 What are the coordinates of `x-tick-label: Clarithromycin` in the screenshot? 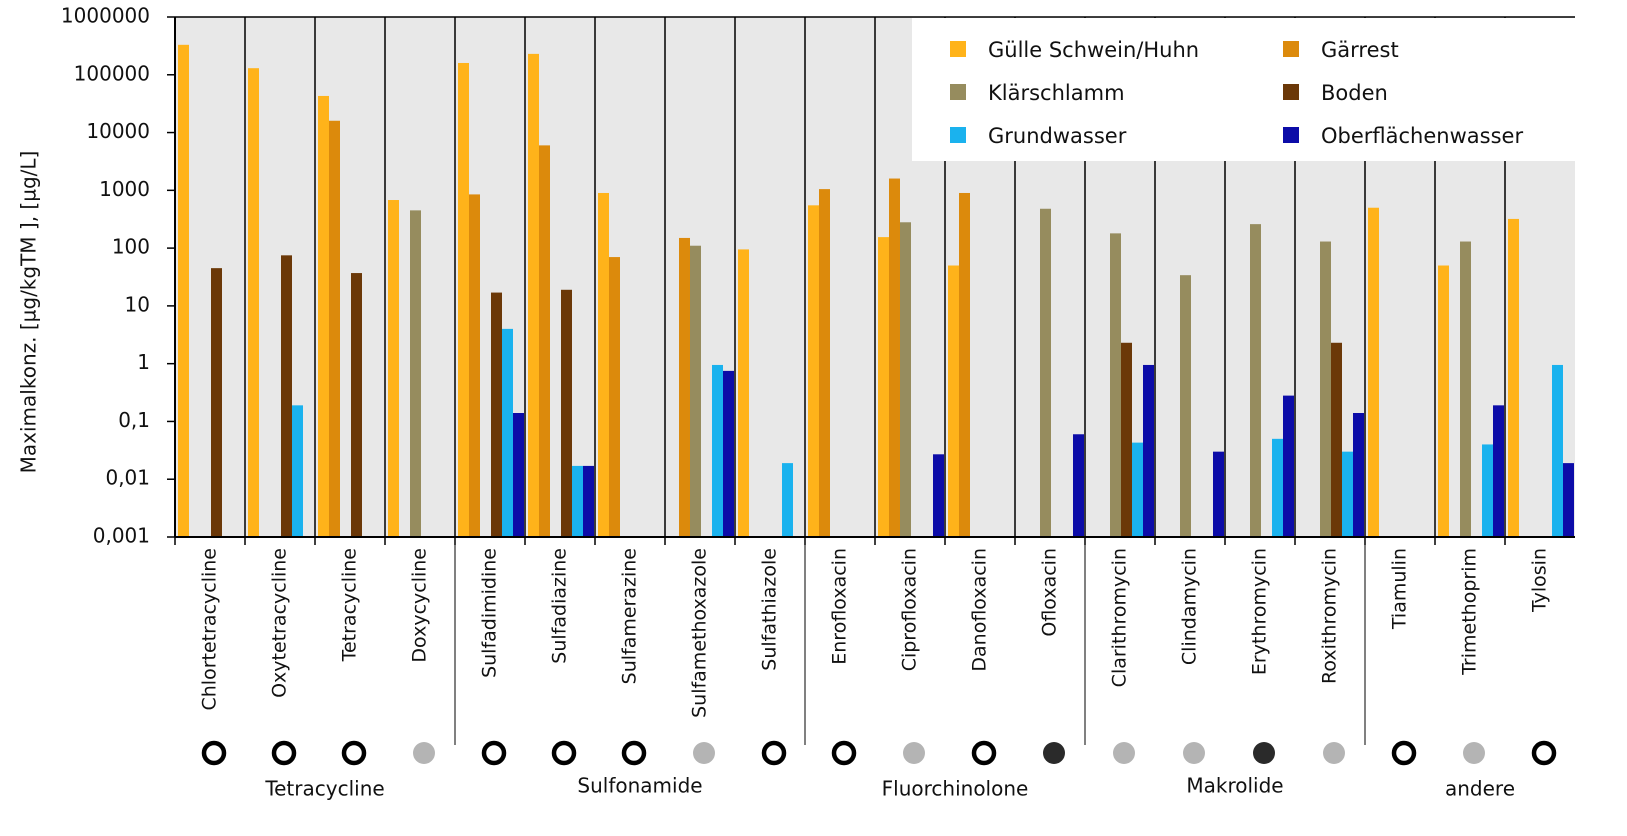 It's located at (1120, 617).